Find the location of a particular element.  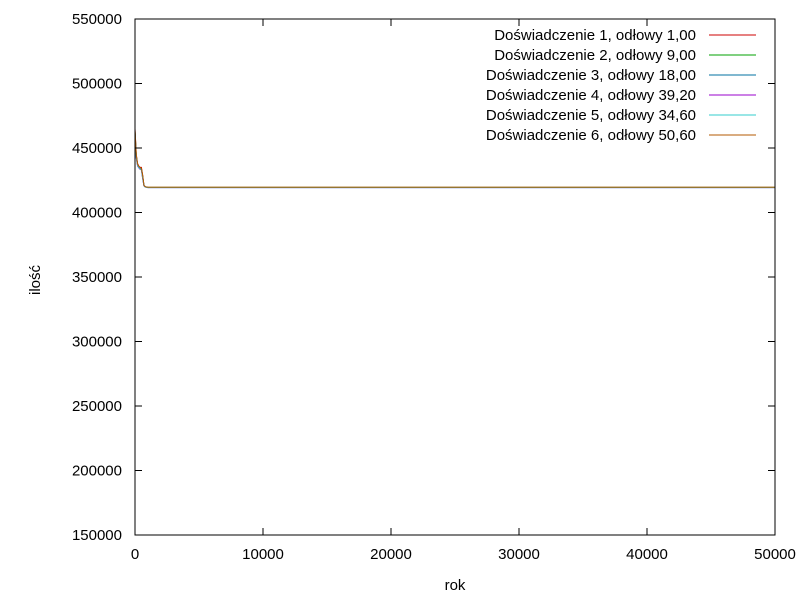

series-layer is located at coordinates (454, 158).